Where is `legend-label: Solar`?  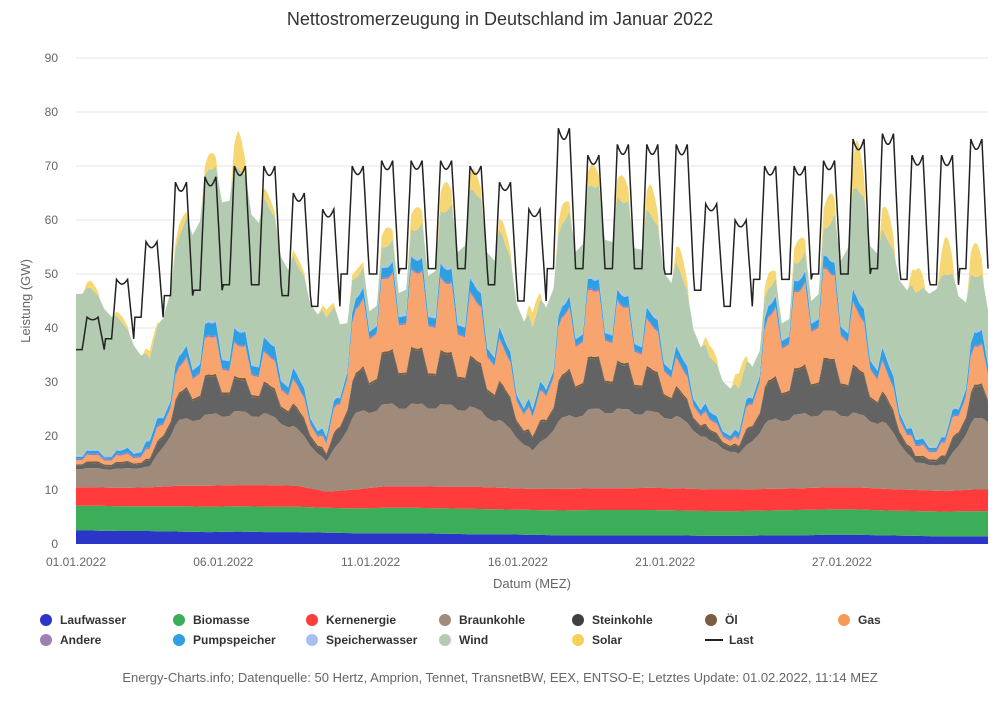 legend-label: Solar is located at coordinates (607, 639).